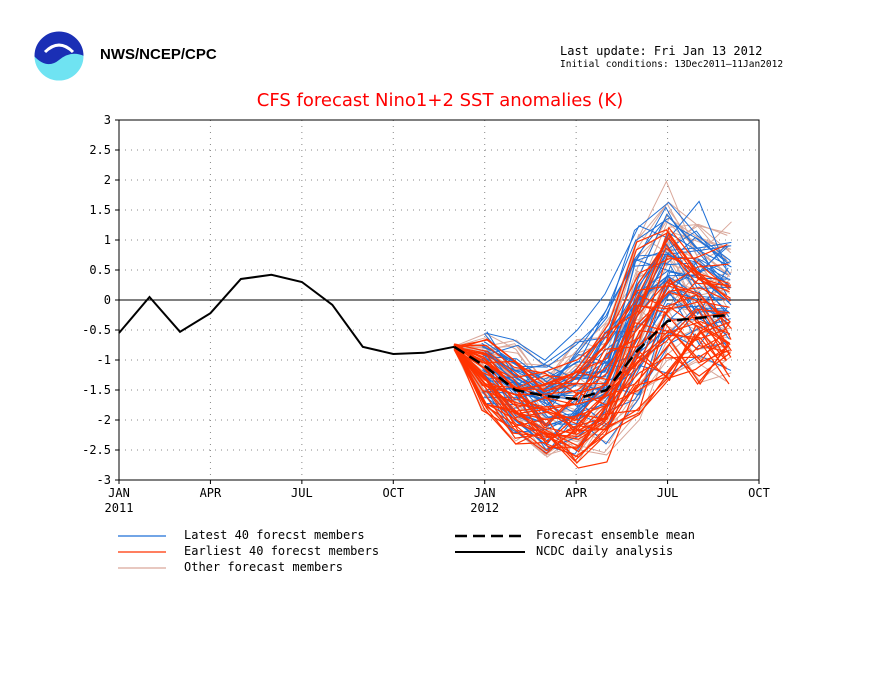  Describe the element at coordinates (286, 314) in the screenshot. I see `ncdc-analysis-line` at that location.